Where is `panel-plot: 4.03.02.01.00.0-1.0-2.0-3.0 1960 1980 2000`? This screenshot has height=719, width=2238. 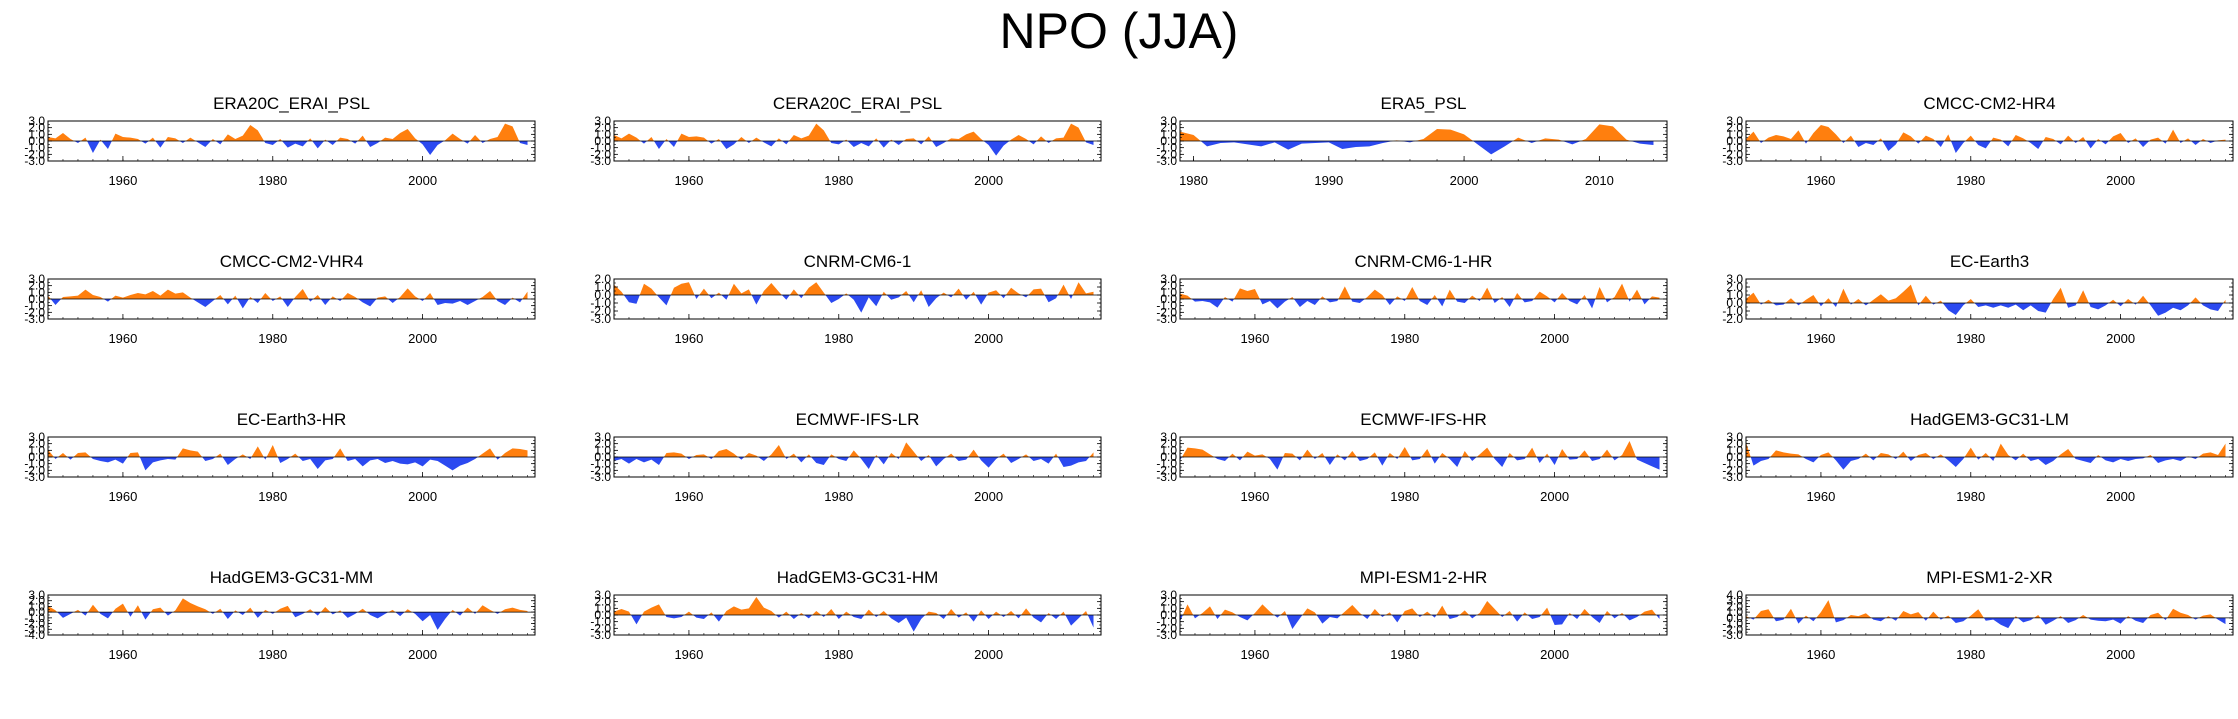 panel-plot: 4.03.02.01.00.0-1.0-2.0-3.0 1960 1980 2000 is located at coordinates (1978, 625).